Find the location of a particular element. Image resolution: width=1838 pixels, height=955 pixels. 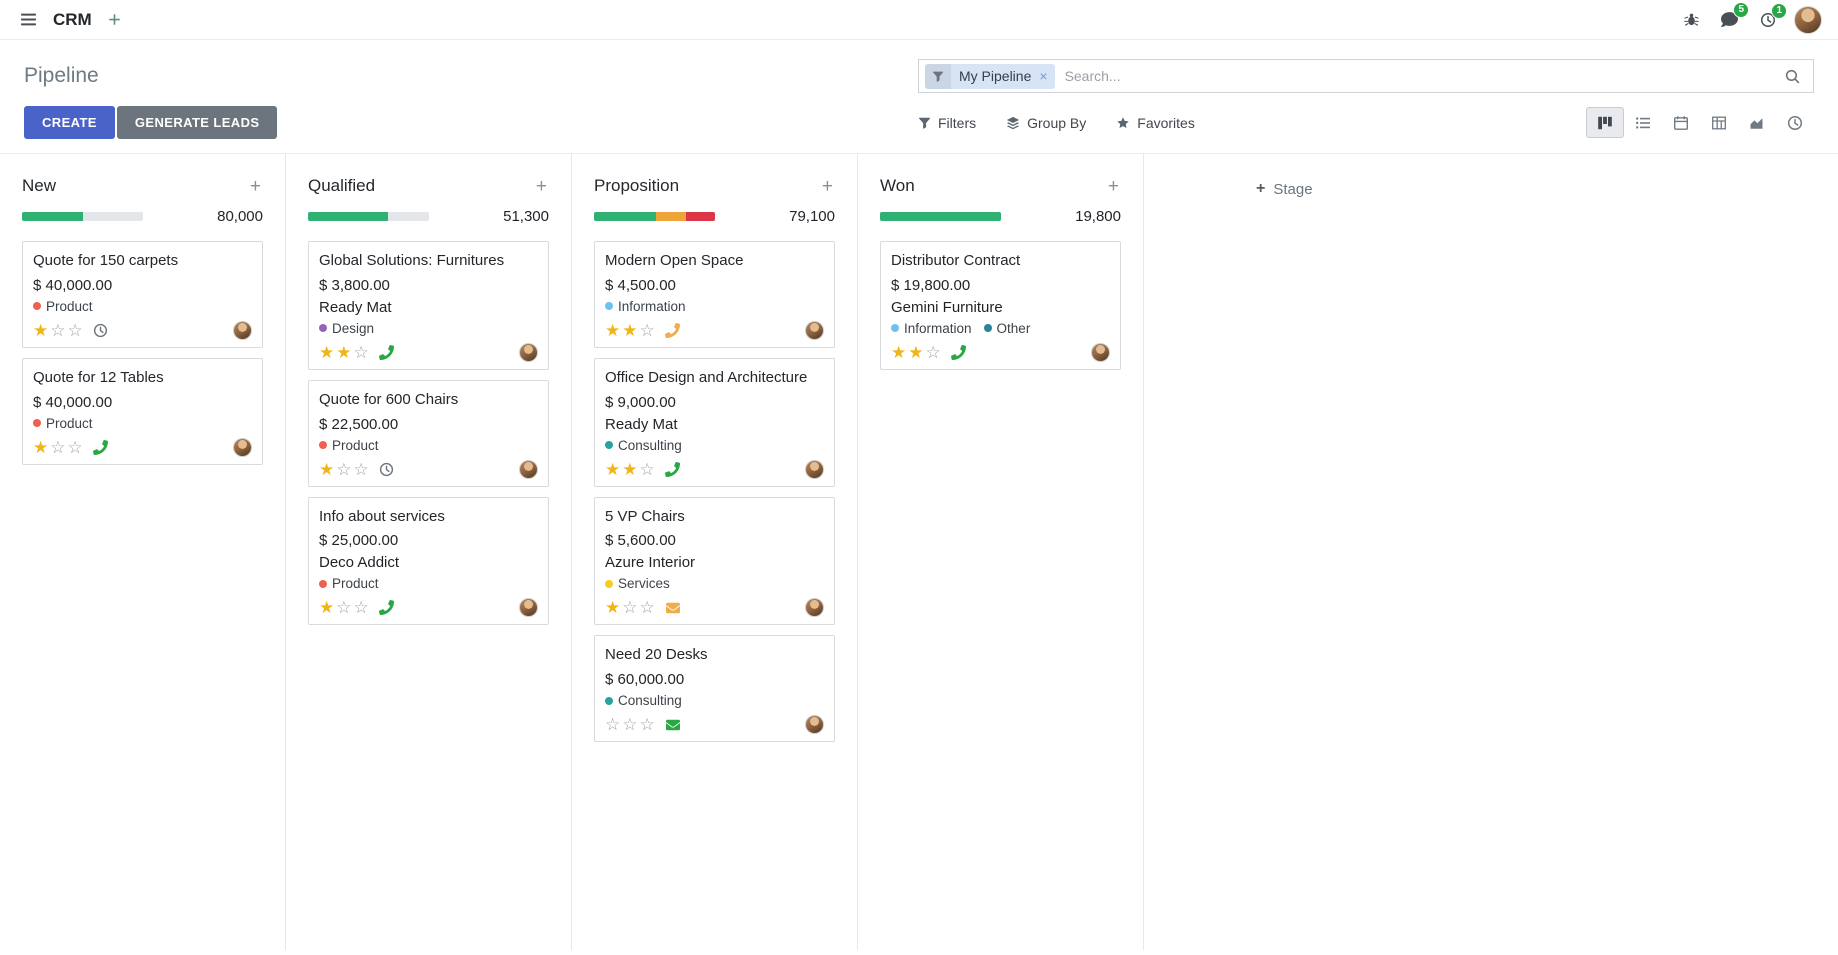

view-list-button is located at coordinates (1643, 122).